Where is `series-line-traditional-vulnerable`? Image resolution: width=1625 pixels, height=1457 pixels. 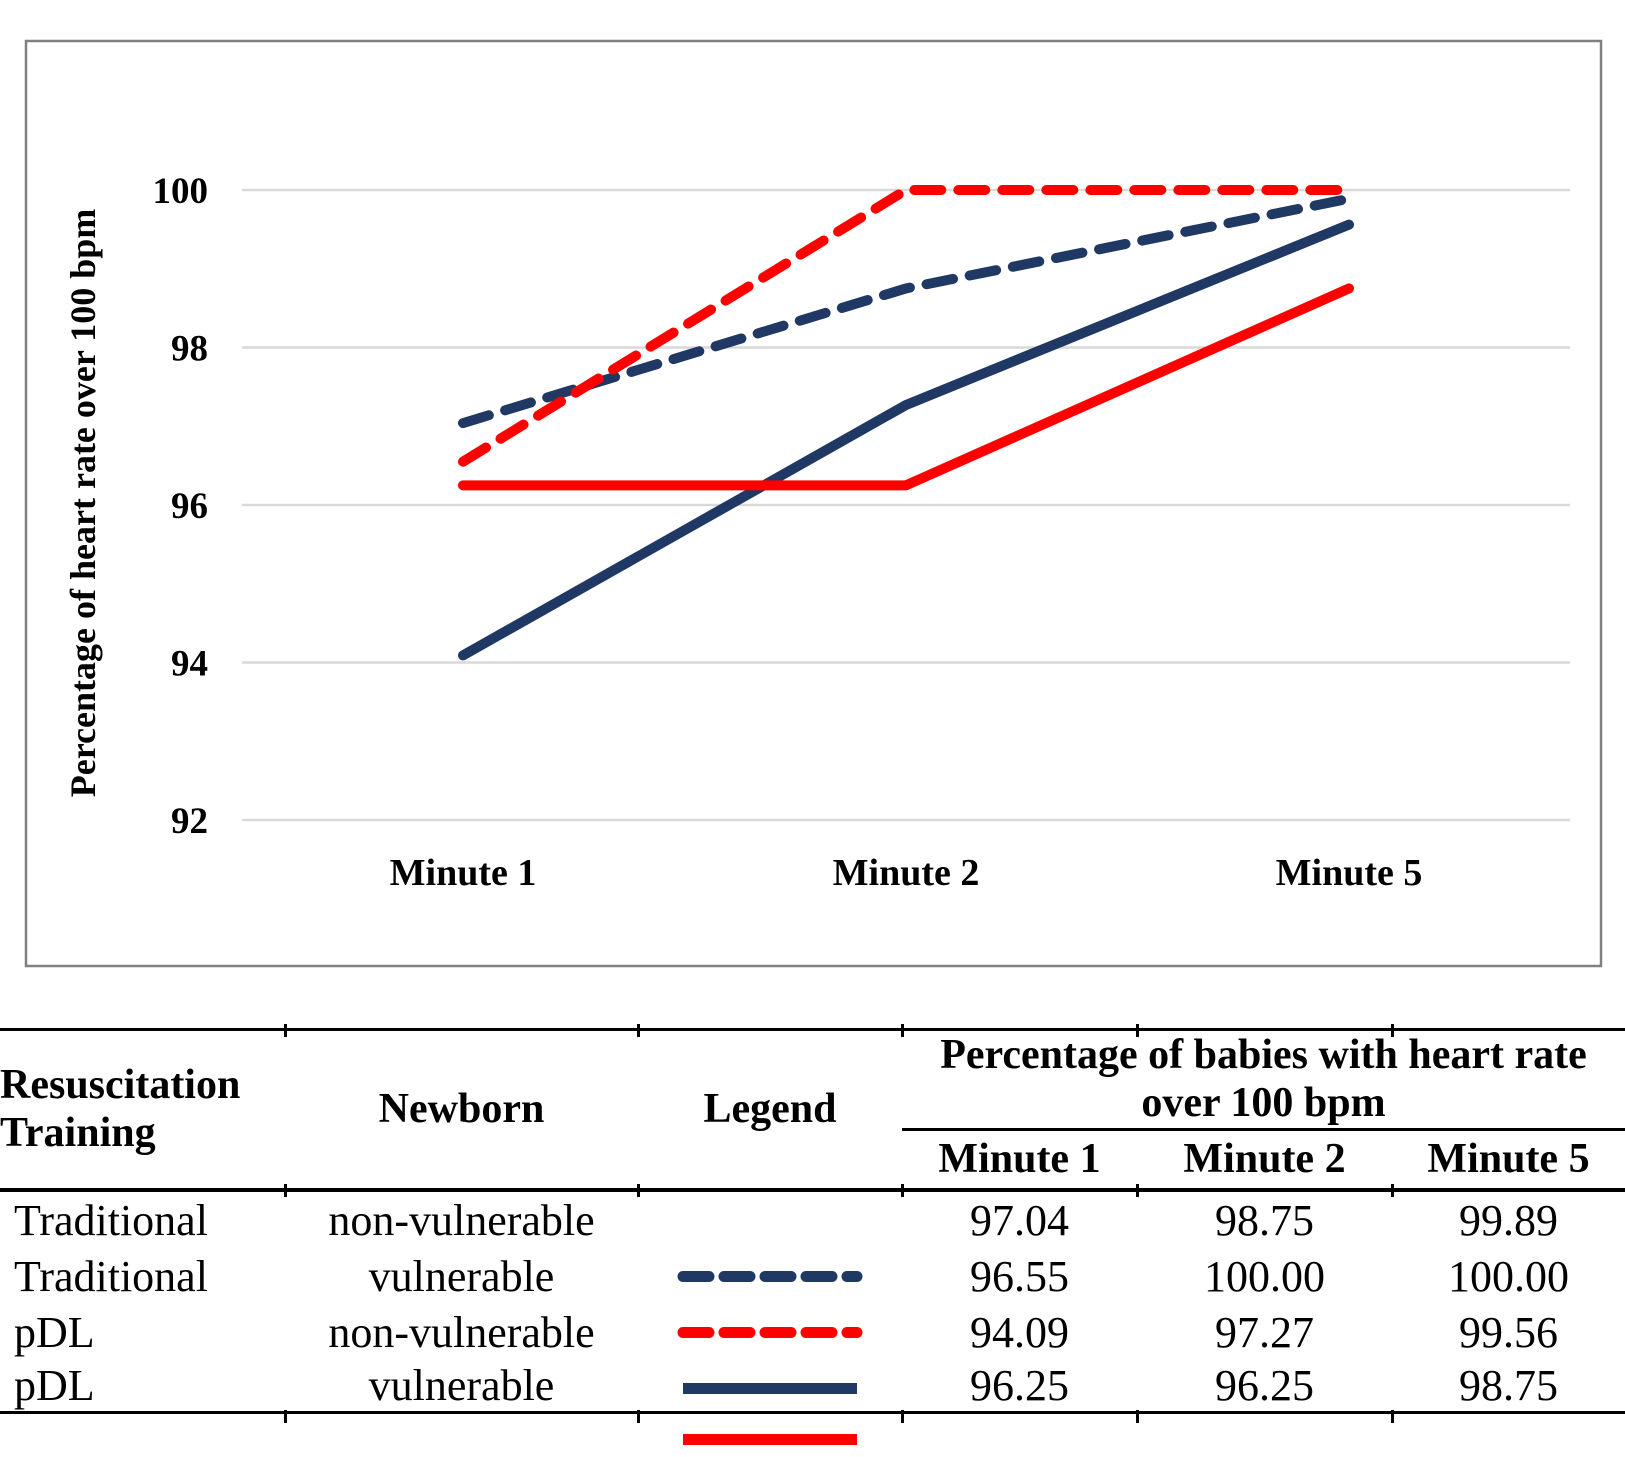 series-line-traditional-vulnerable is located at coordinates (906, 326).